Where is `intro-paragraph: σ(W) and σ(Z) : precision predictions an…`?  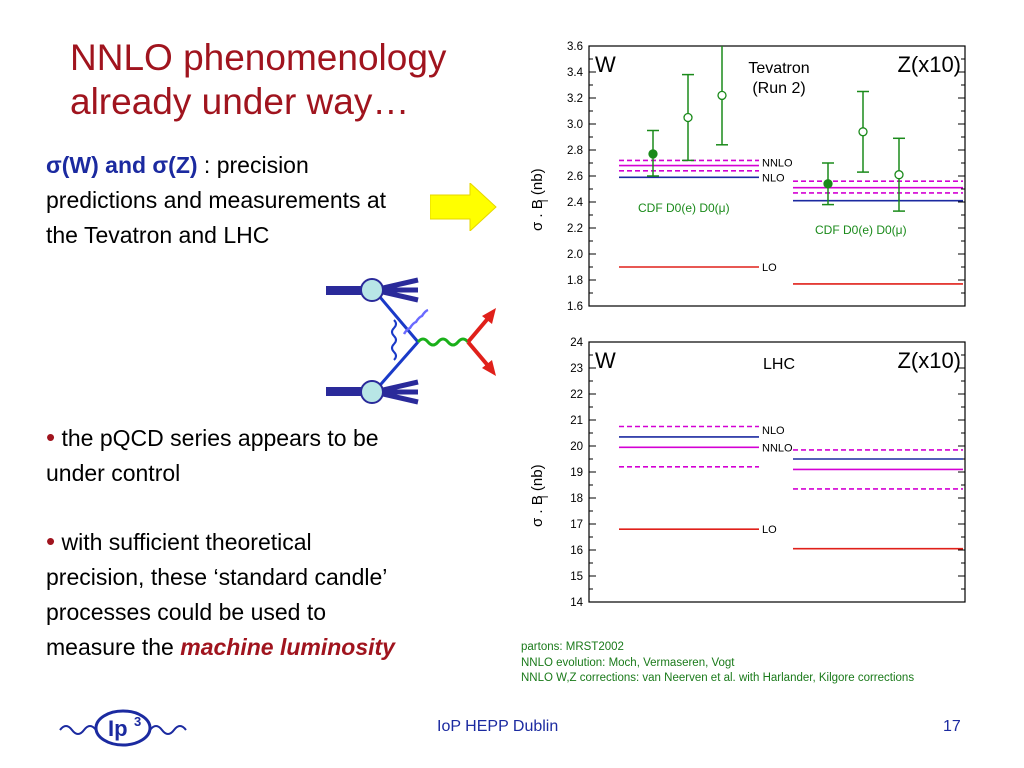 intro-paragraph: σ(W) and σ(Z) : precision predictions an… is located at coordinates (221, 200).